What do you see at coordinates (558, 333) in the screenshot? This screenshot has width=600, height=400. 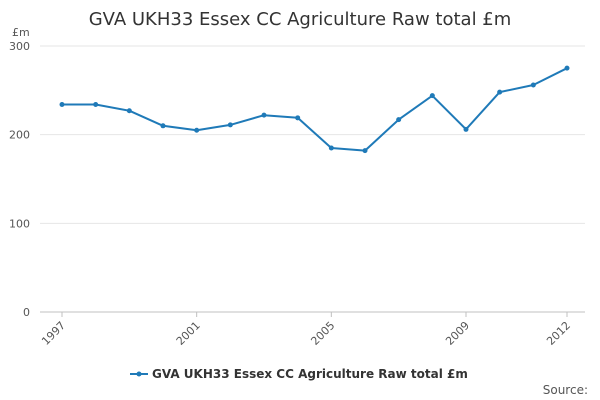 I see `x-tick-label: 2012` at bounding box center [558, 333].